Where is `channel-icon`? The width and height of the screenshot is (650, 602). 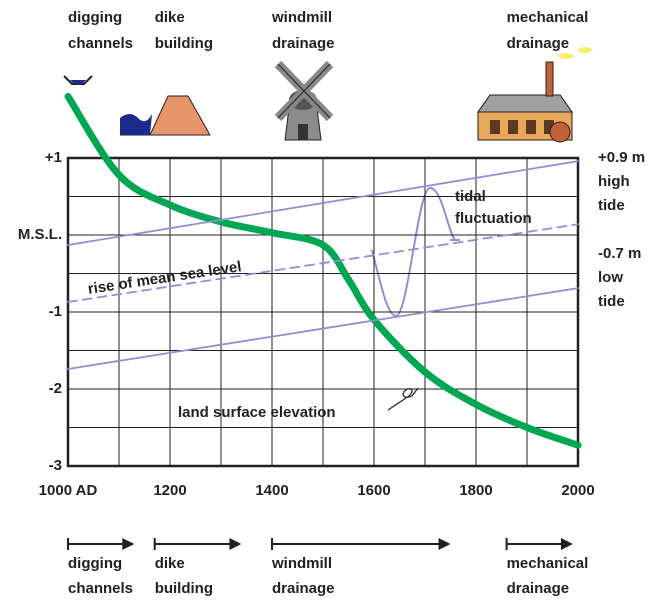 channel-icon is located at coordinates (78, 80).